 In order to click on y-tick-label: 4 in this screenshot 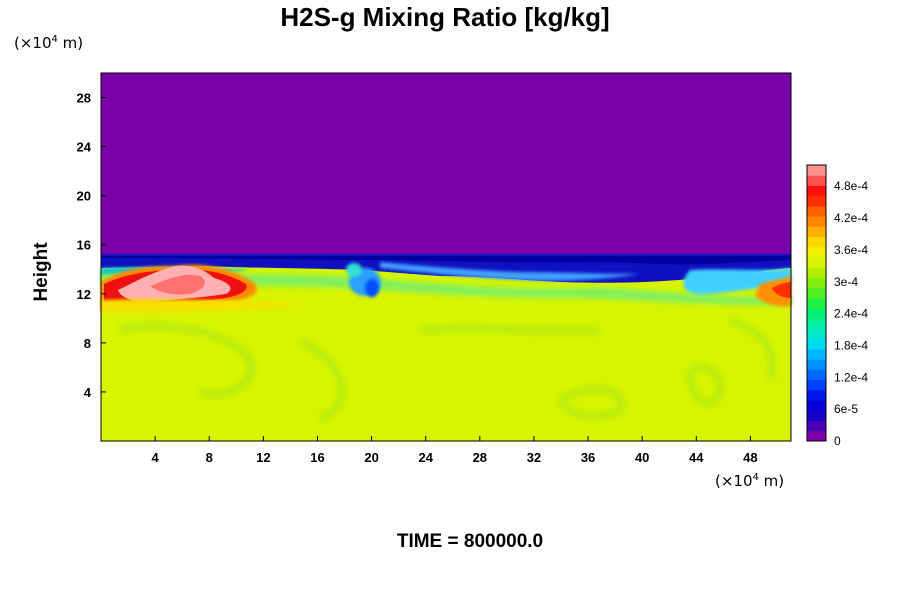, I will do `click(88, 392)`.